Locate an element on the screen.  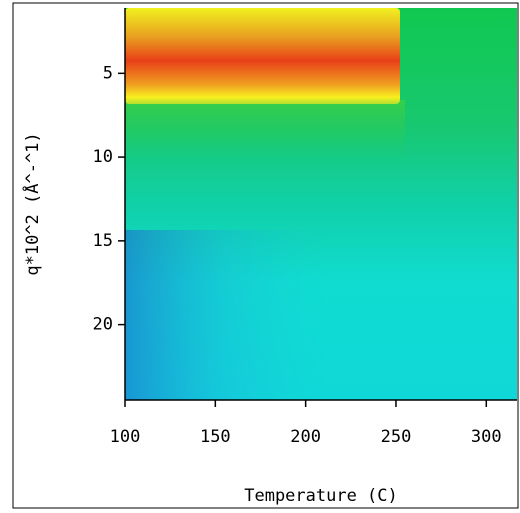
y-tick-label: 5 is located at coordinates (108, 73).